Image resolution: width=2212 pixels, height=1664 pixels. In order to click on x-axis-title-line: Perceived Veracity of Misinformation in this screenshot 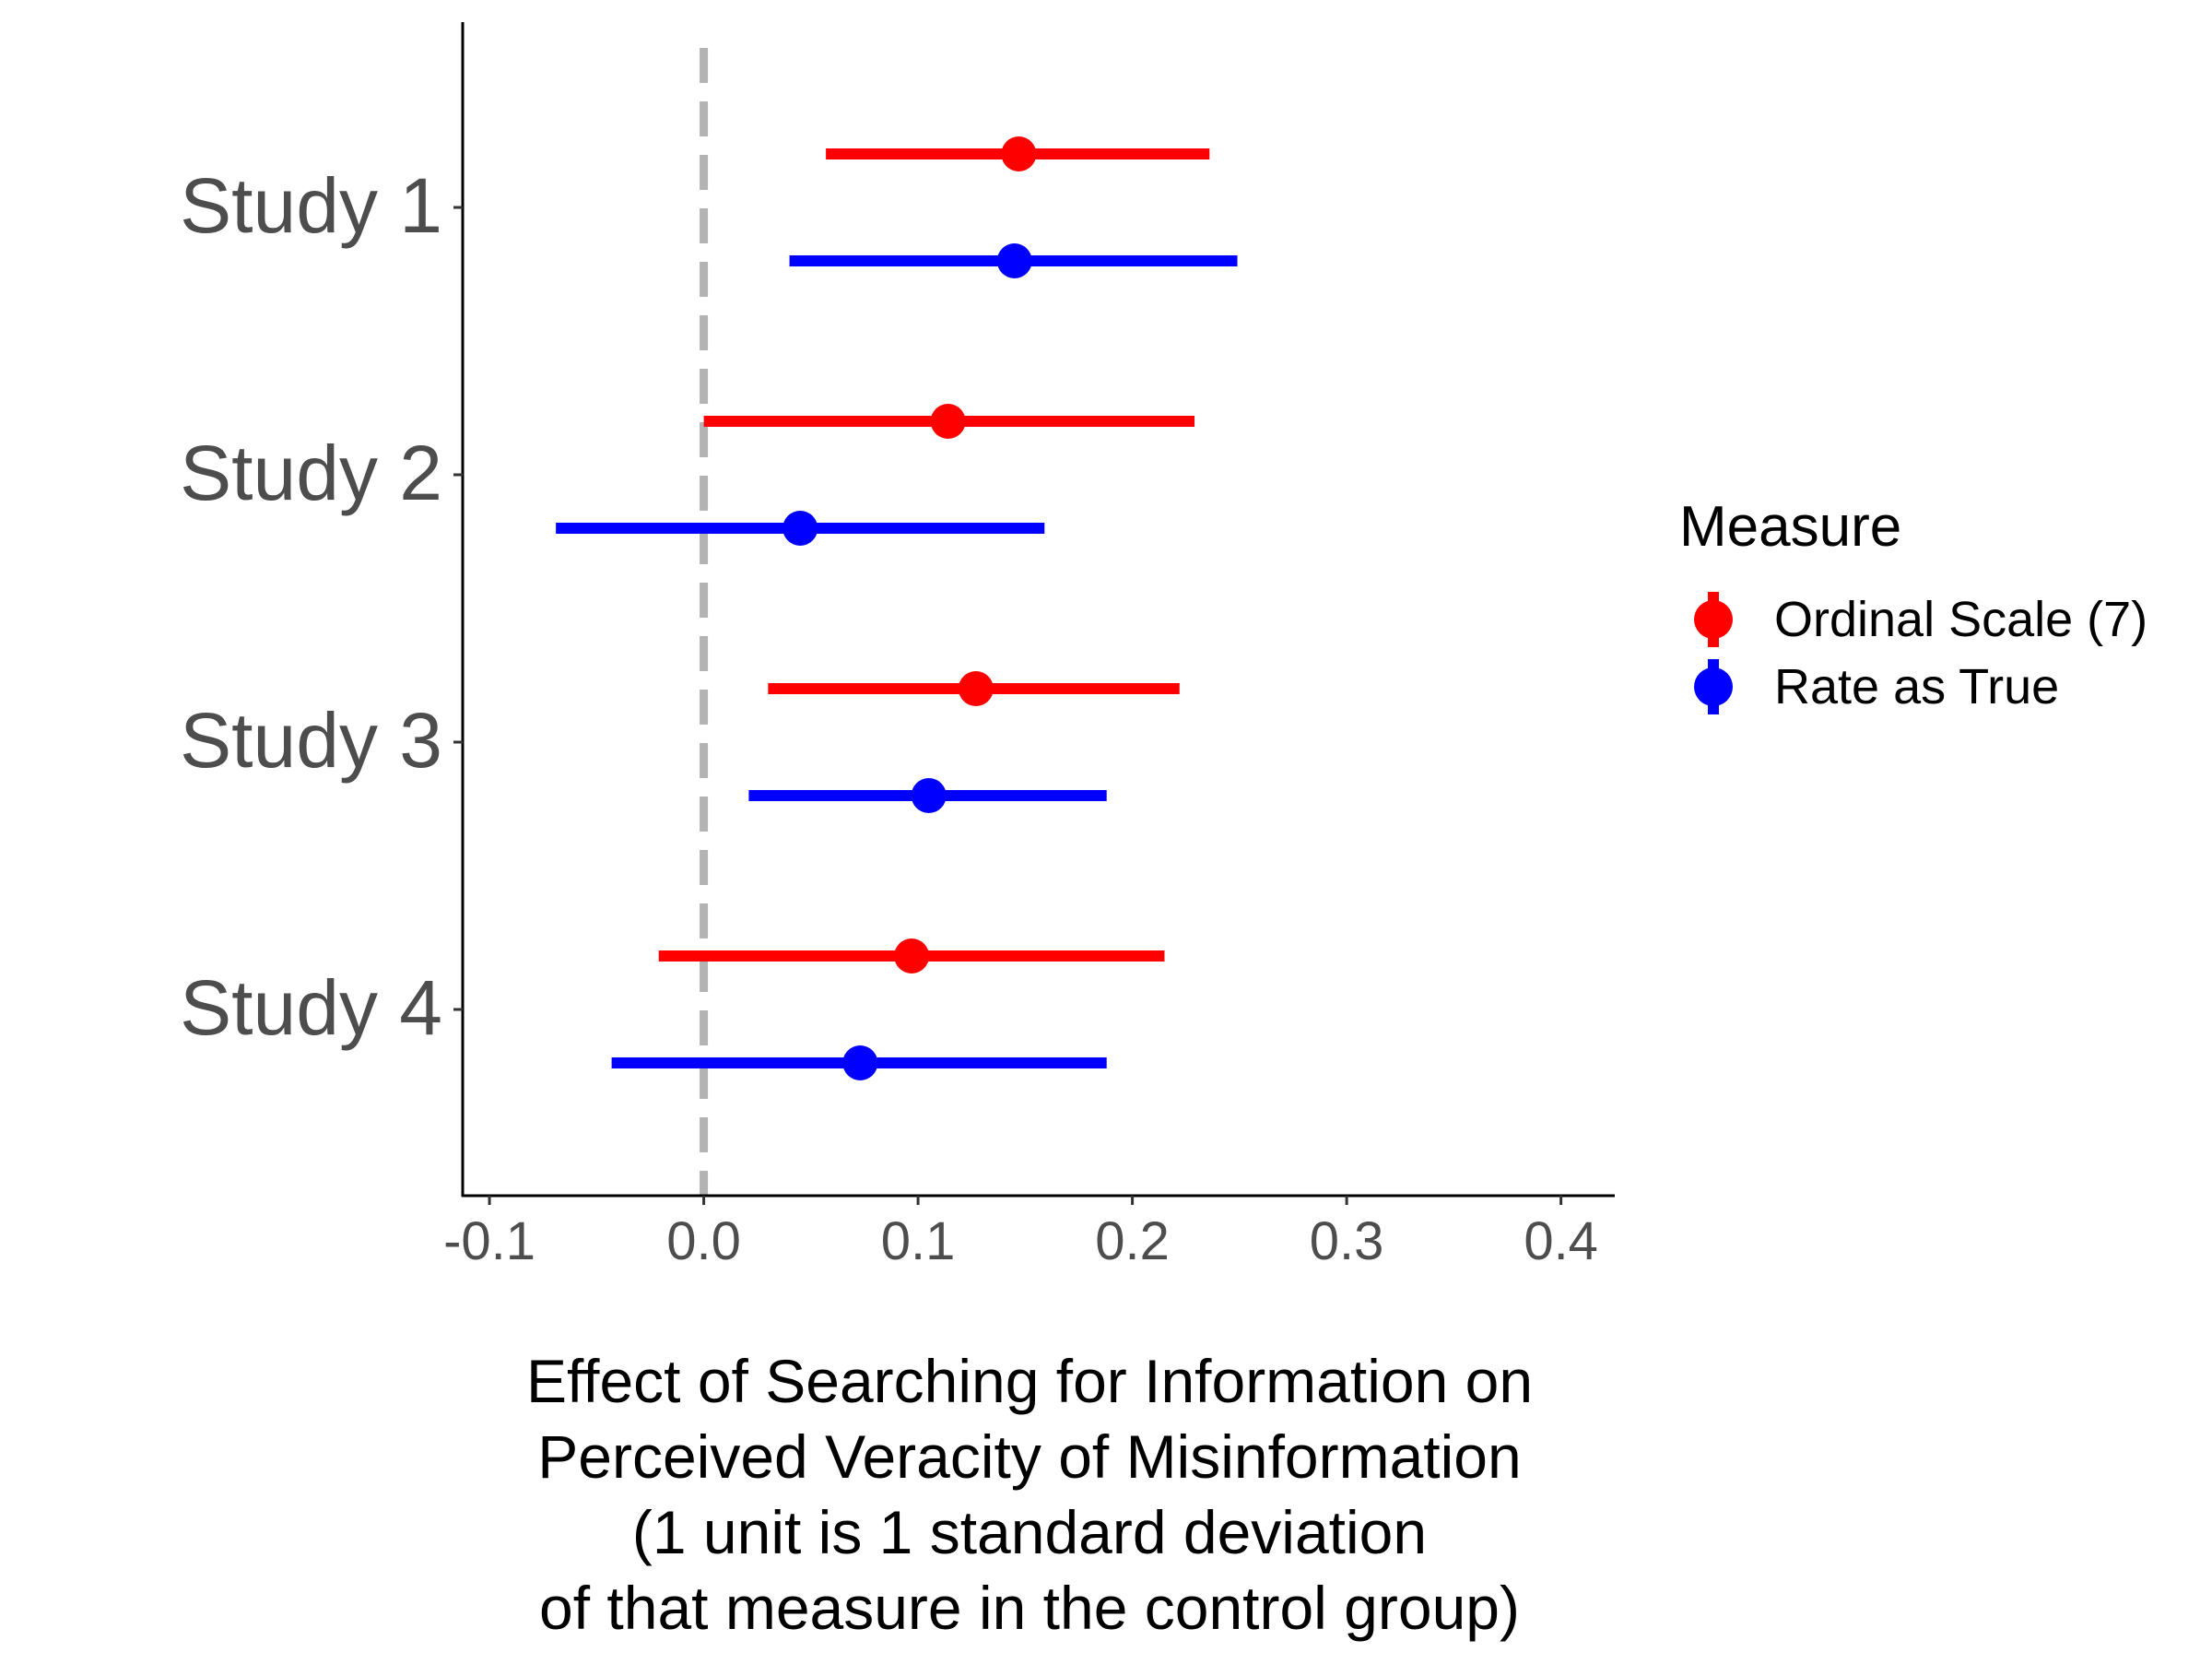, I will do `click(1029, 1456)`.